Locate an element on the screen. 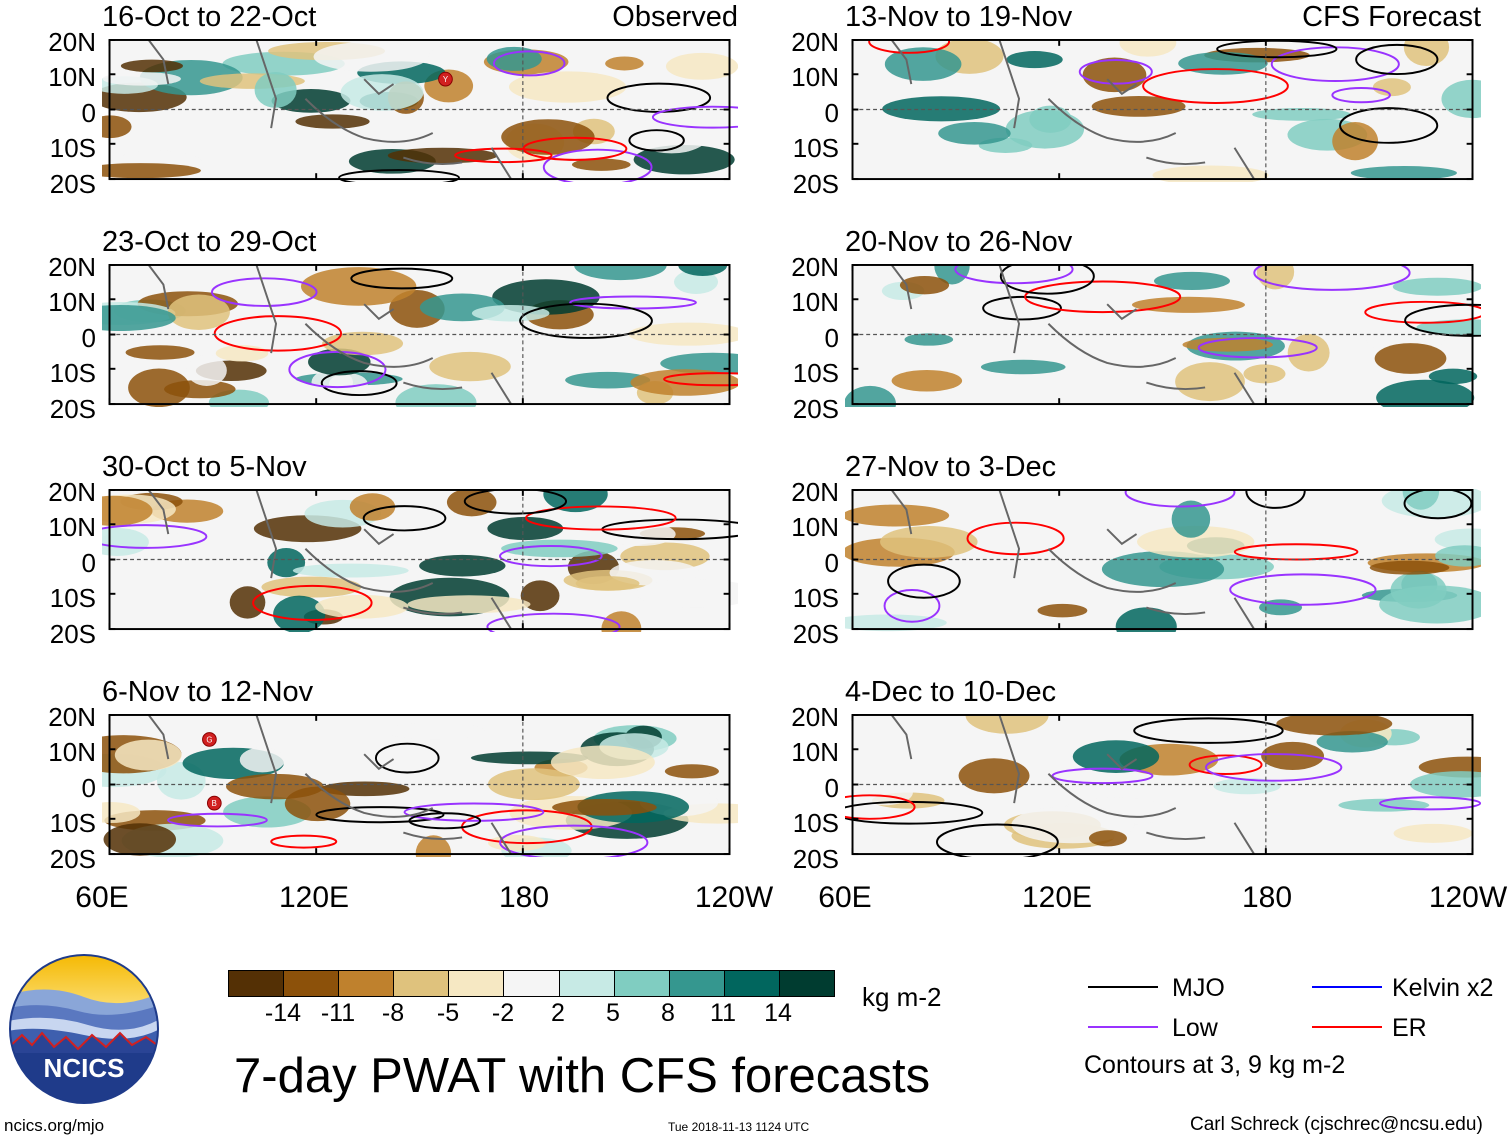 The height and width of the screenshot is (1142, 1510). legend-line-low is located at coordinates (1123, 1027).